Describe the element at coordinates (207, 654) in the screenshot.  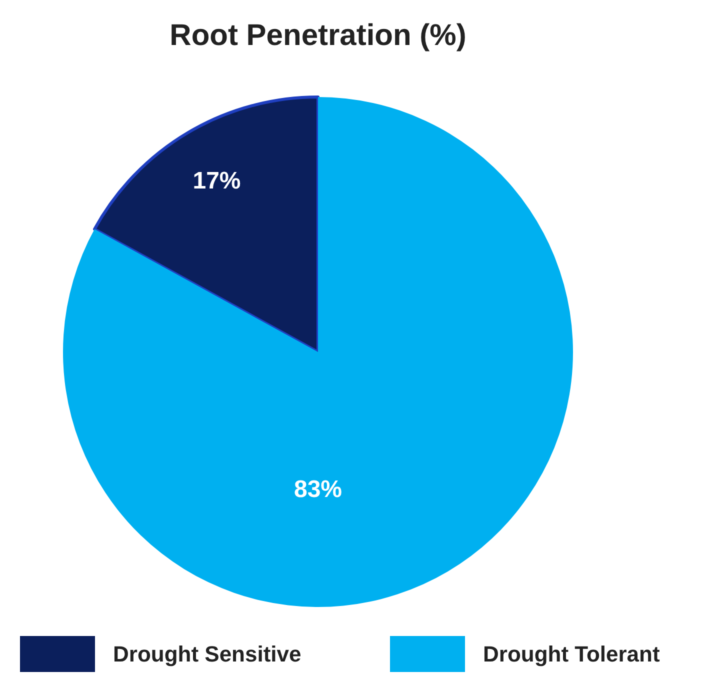
I see `legend-label: Drought Sensitive` at that location.